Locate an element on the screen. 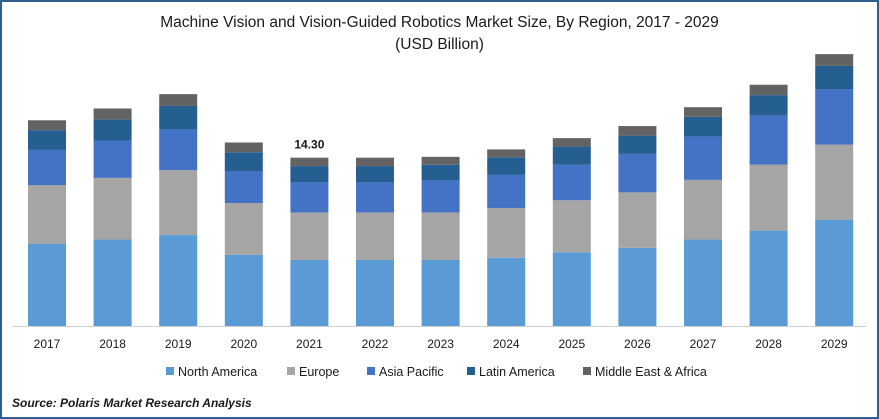  bar-middle-east-africa-2028 is located at coordinates (768, 90).